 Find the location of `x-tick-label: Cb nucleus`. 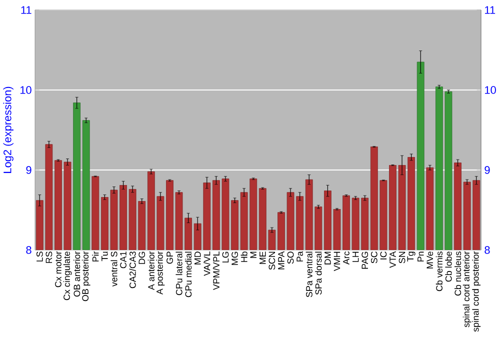

x-tick-label: Cb nucleus is located at coordinates (458, 274).